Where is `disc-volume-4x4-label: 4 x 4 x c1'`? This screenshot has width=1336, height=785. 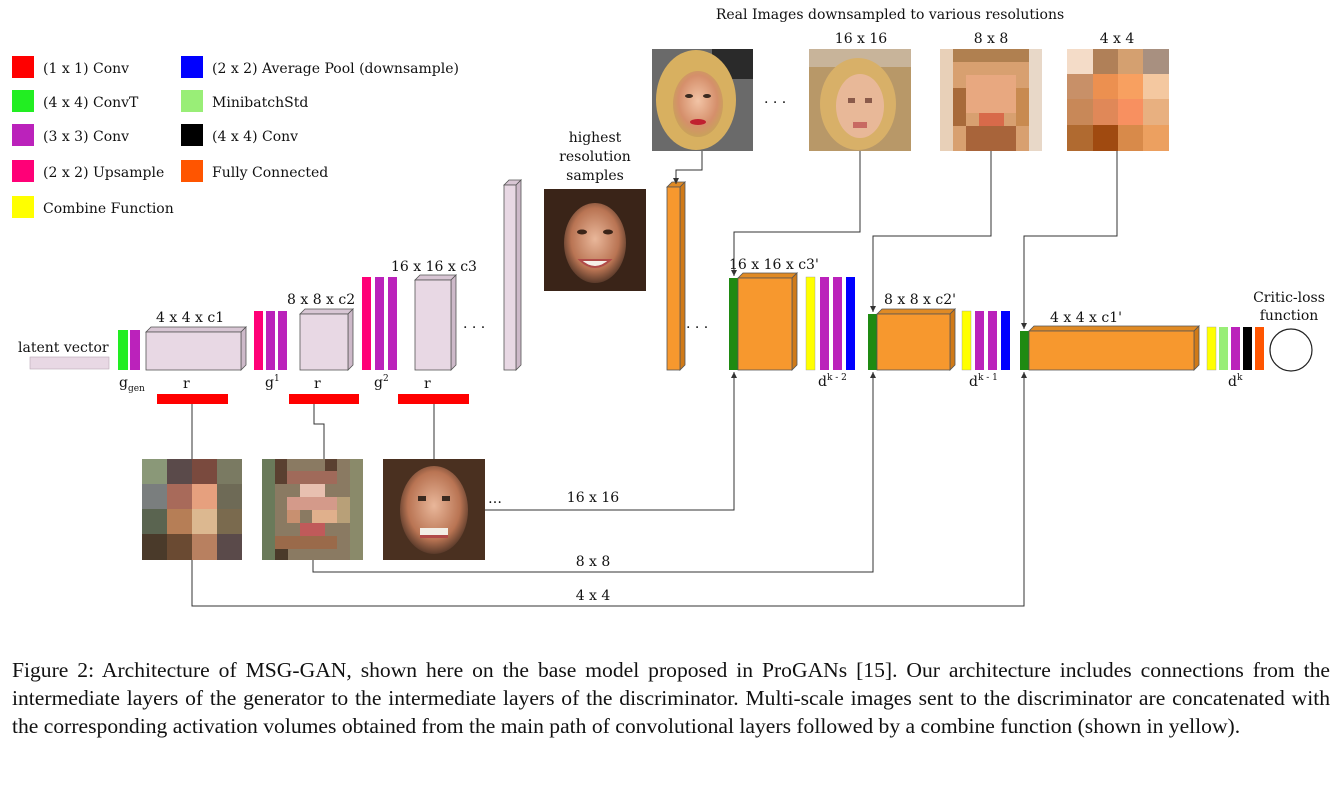
disc-volume-4x4-label: 4 x 4 x c1' is located at coordinates (1086, 318).